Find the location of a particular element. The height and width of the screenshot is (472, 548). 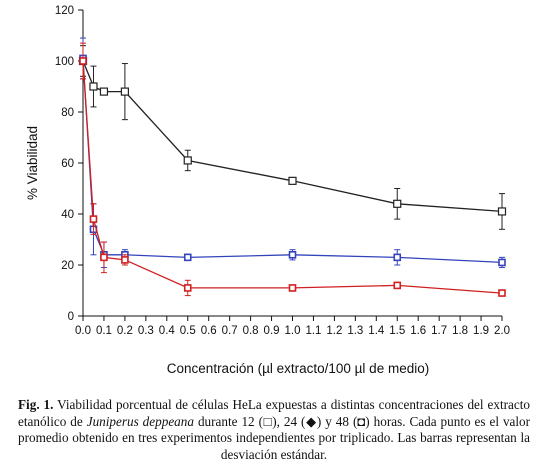

x-tick-label: 2.0 is located at coordinates (502, 331).